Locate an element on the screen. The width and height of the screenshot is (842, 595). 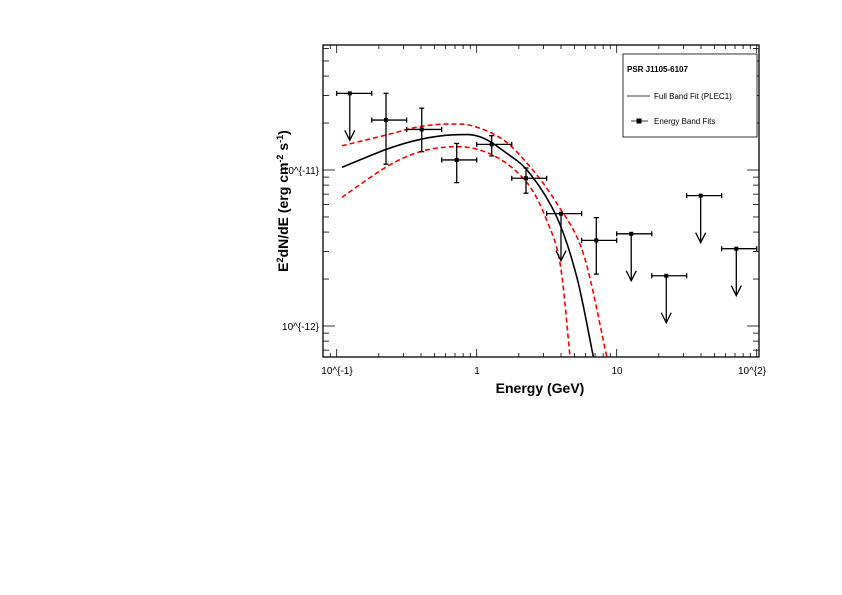
x-axis-title: Energy (GeV) is located at coordinates (540, 388).